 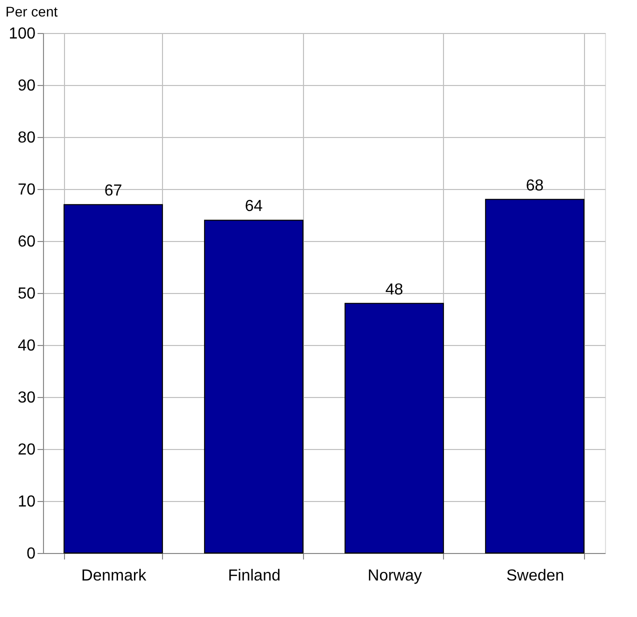 What do you see at coordinates (27, 86) in the screenshot?
I see `y-tick-label: 90` at bounding box center [27, 86].